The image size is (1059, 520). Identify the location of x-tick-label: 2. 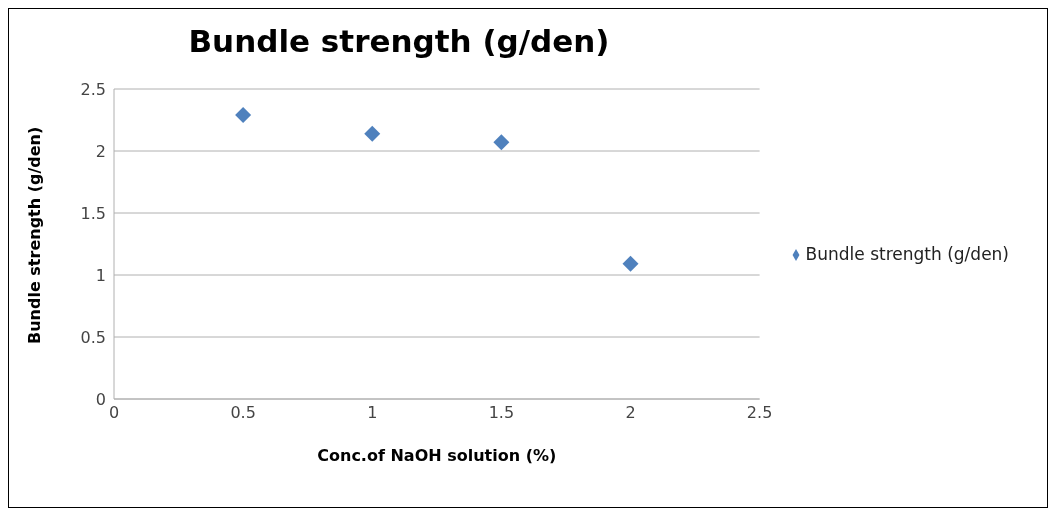
(630, 413).